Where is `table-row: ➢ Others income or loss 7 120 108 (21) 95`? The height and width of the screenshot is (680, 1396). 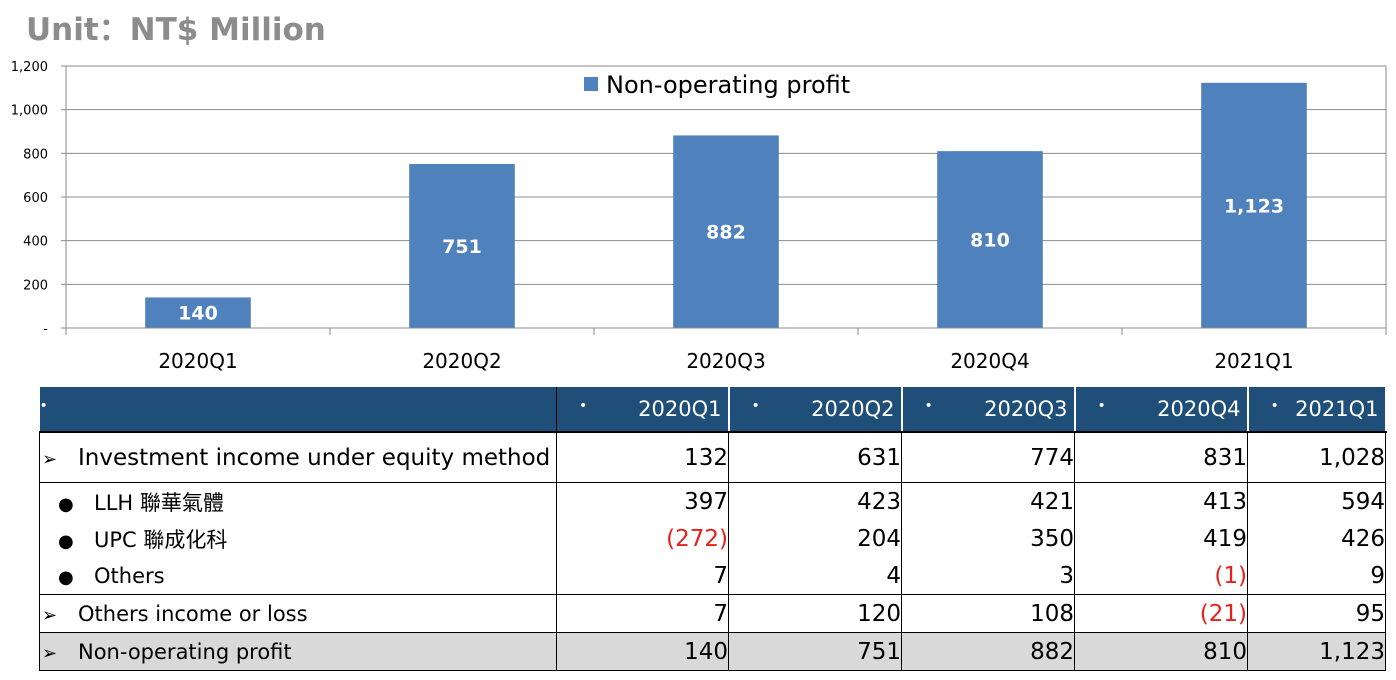
table-row: ➢ Others income or loss 7 120 108 (21) 95 is located at coordinates (712, 613).